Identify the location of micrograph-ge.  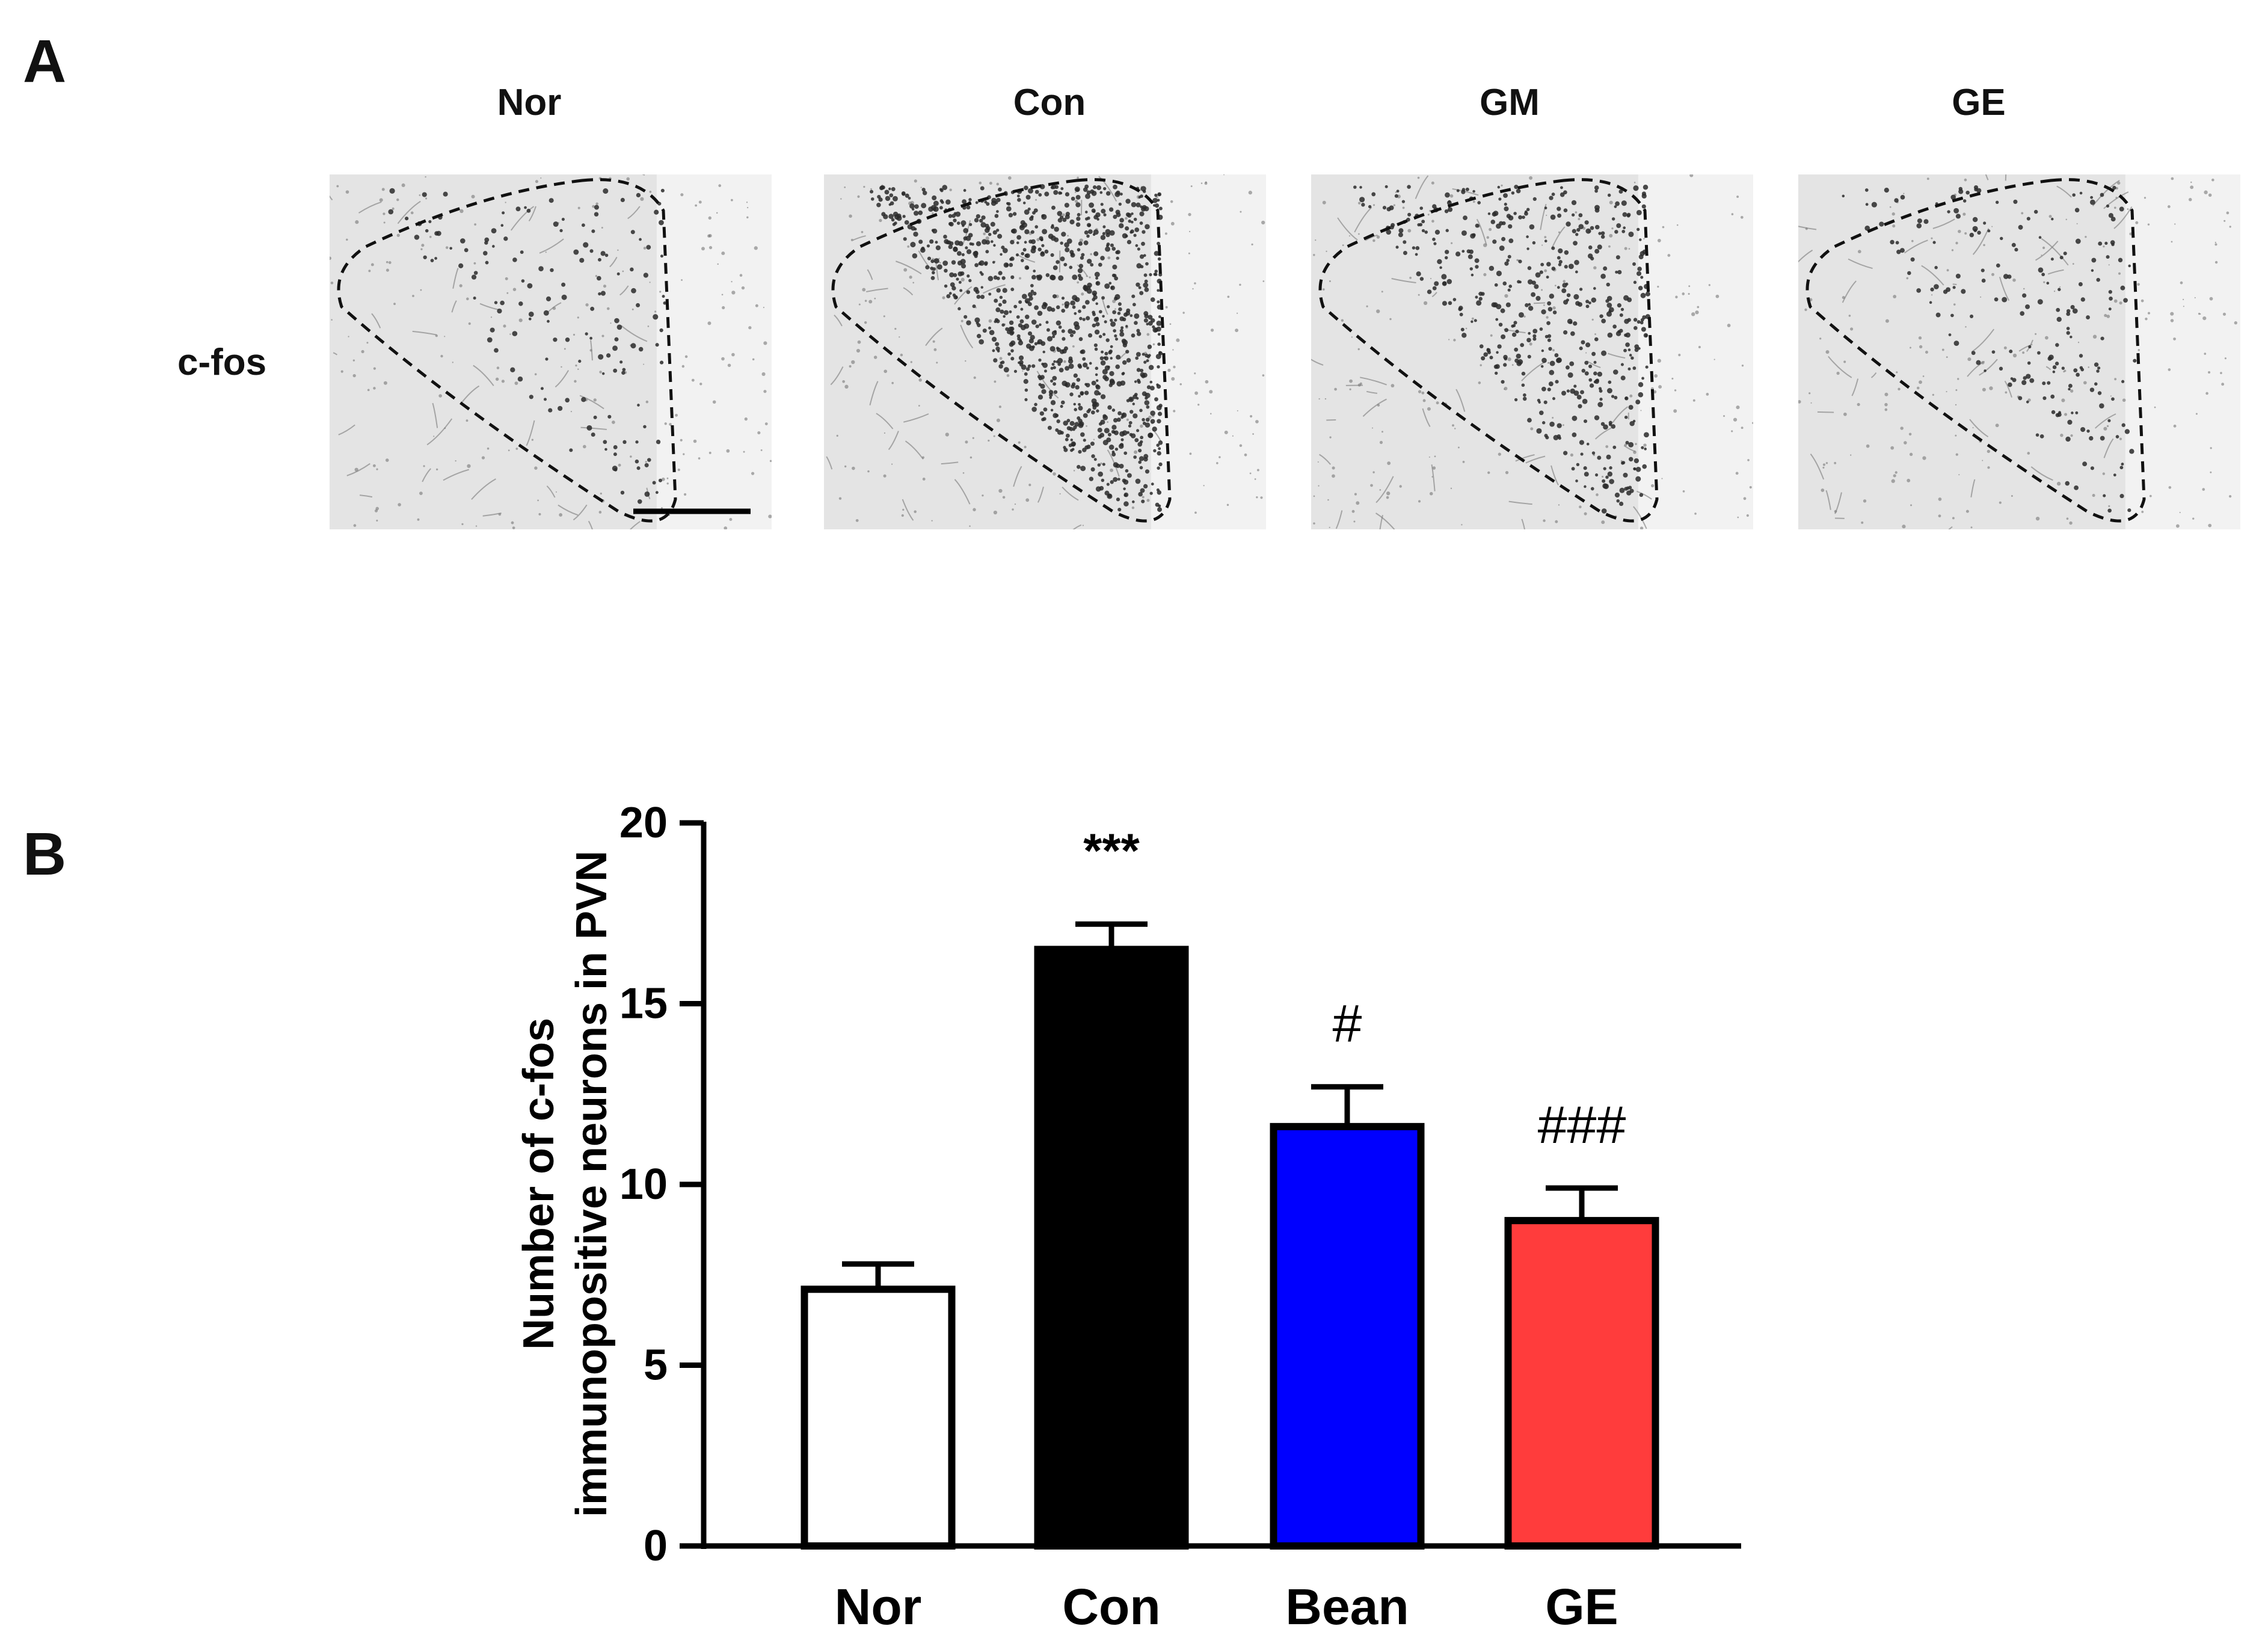
(2019, 351).